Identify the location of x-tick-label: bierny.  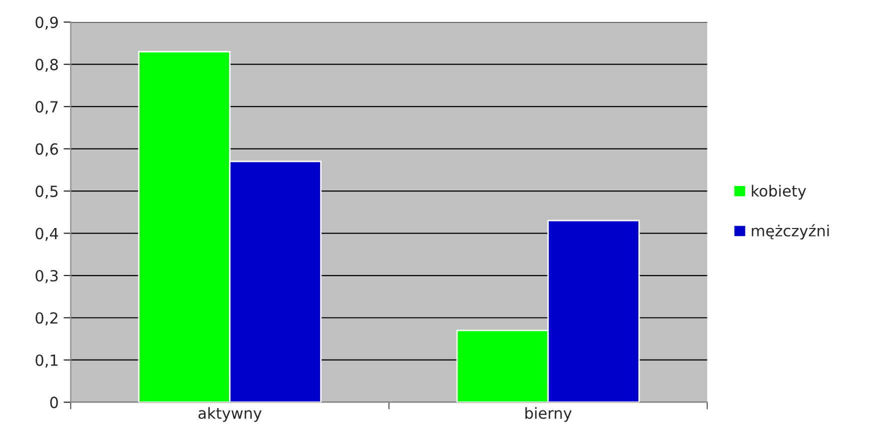
(548, 414).